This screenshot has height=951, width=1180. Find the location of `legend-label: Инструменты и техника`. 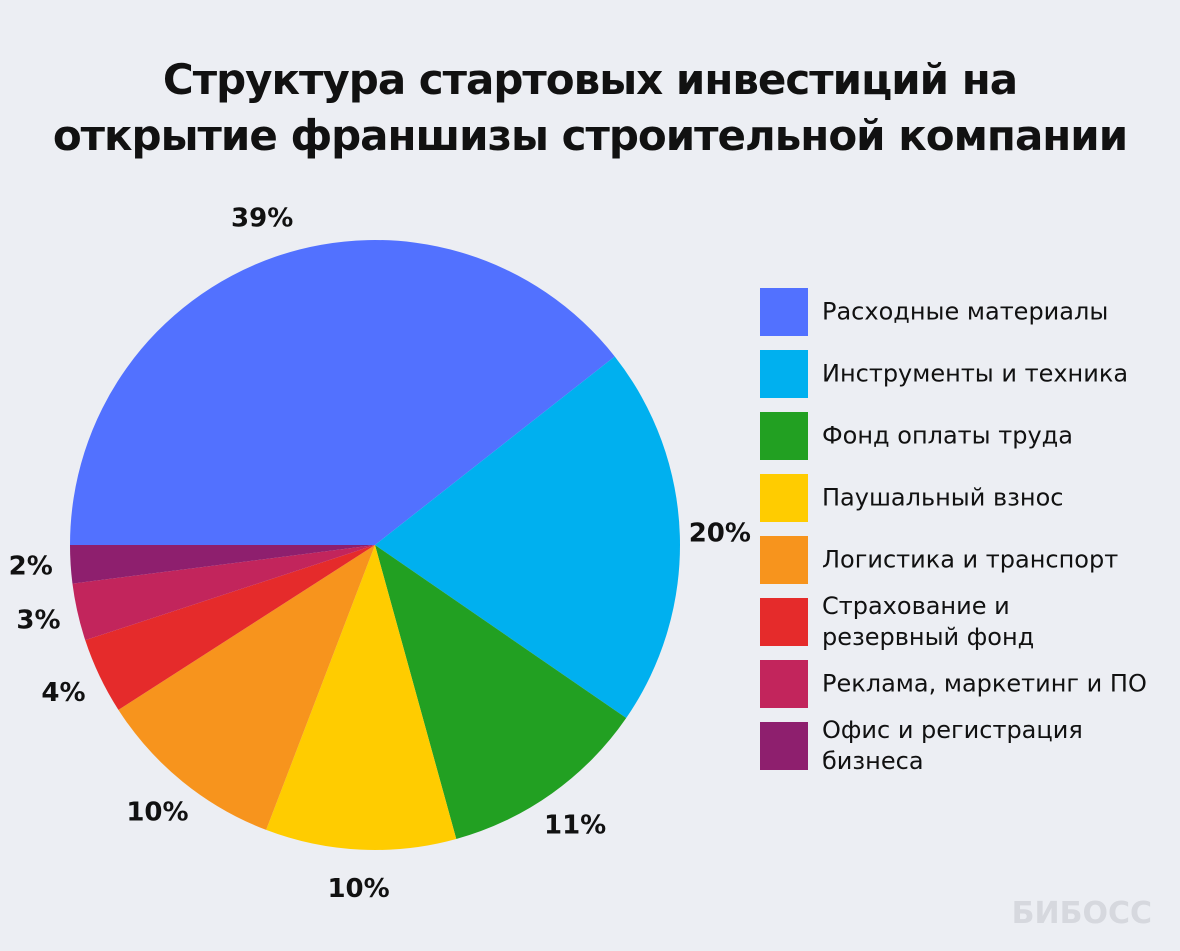

legend-label: Инструменты и техника is located at coordinates (975, 373).